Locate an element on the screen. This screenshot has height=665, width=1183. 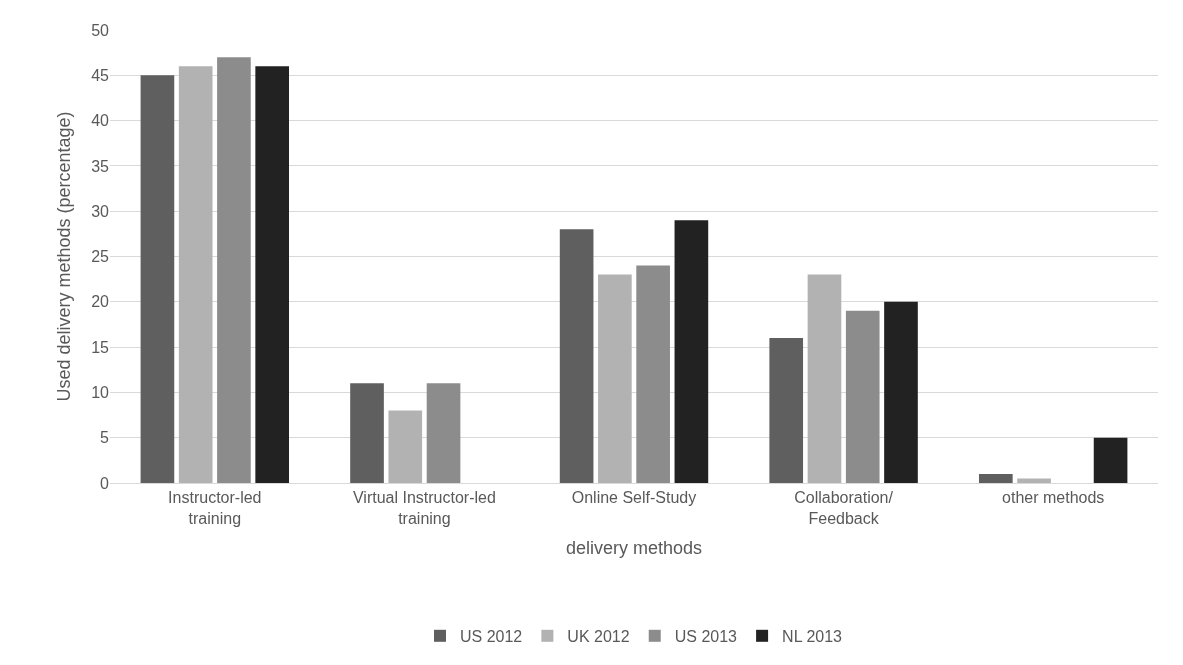
y-axis-title: Used delivery methods (percentage) is located at coordinates (64, 256).